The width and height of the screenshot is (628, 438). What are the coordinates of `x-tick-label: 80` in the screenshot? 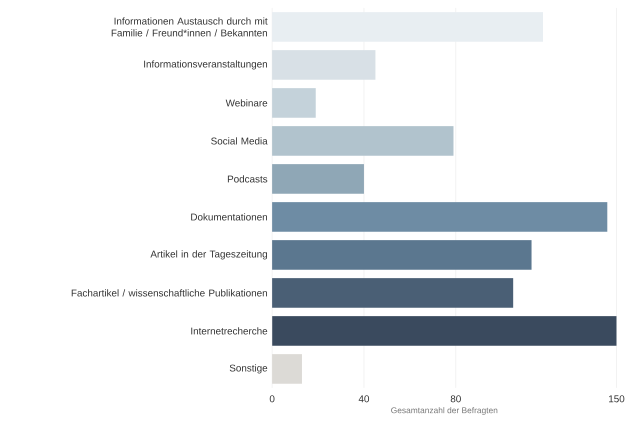 It's located at (455, 398).